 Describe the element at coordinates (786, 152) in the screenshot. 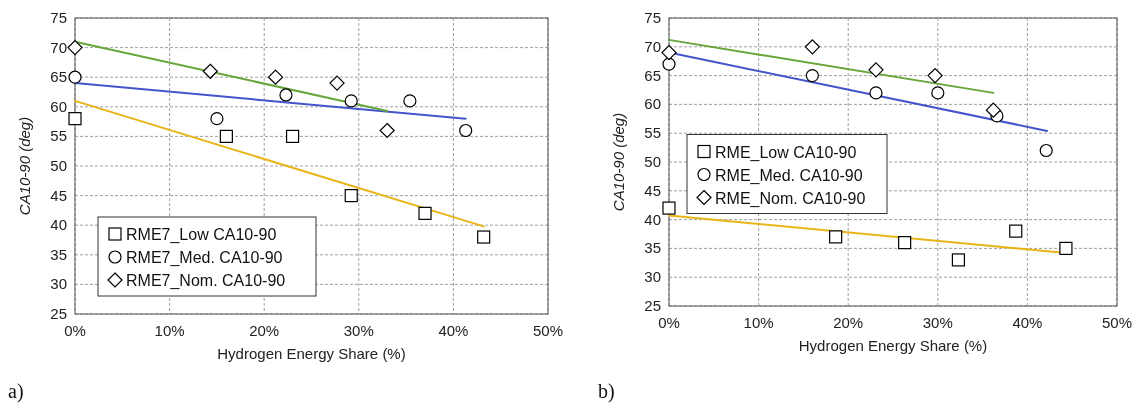

I see `legend-label: RME_Low CA10-90` at that location.